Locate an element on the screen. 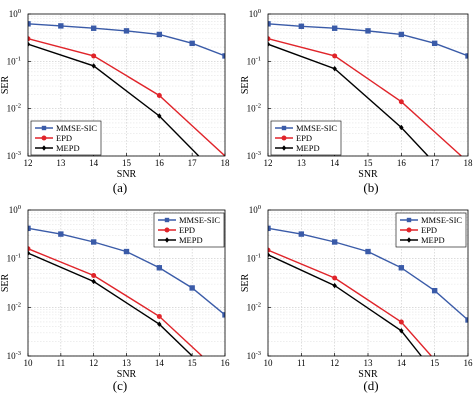 The width and height of the screenshot is (474, 402). panel-label: (b) is located at coordinates (370, 187).